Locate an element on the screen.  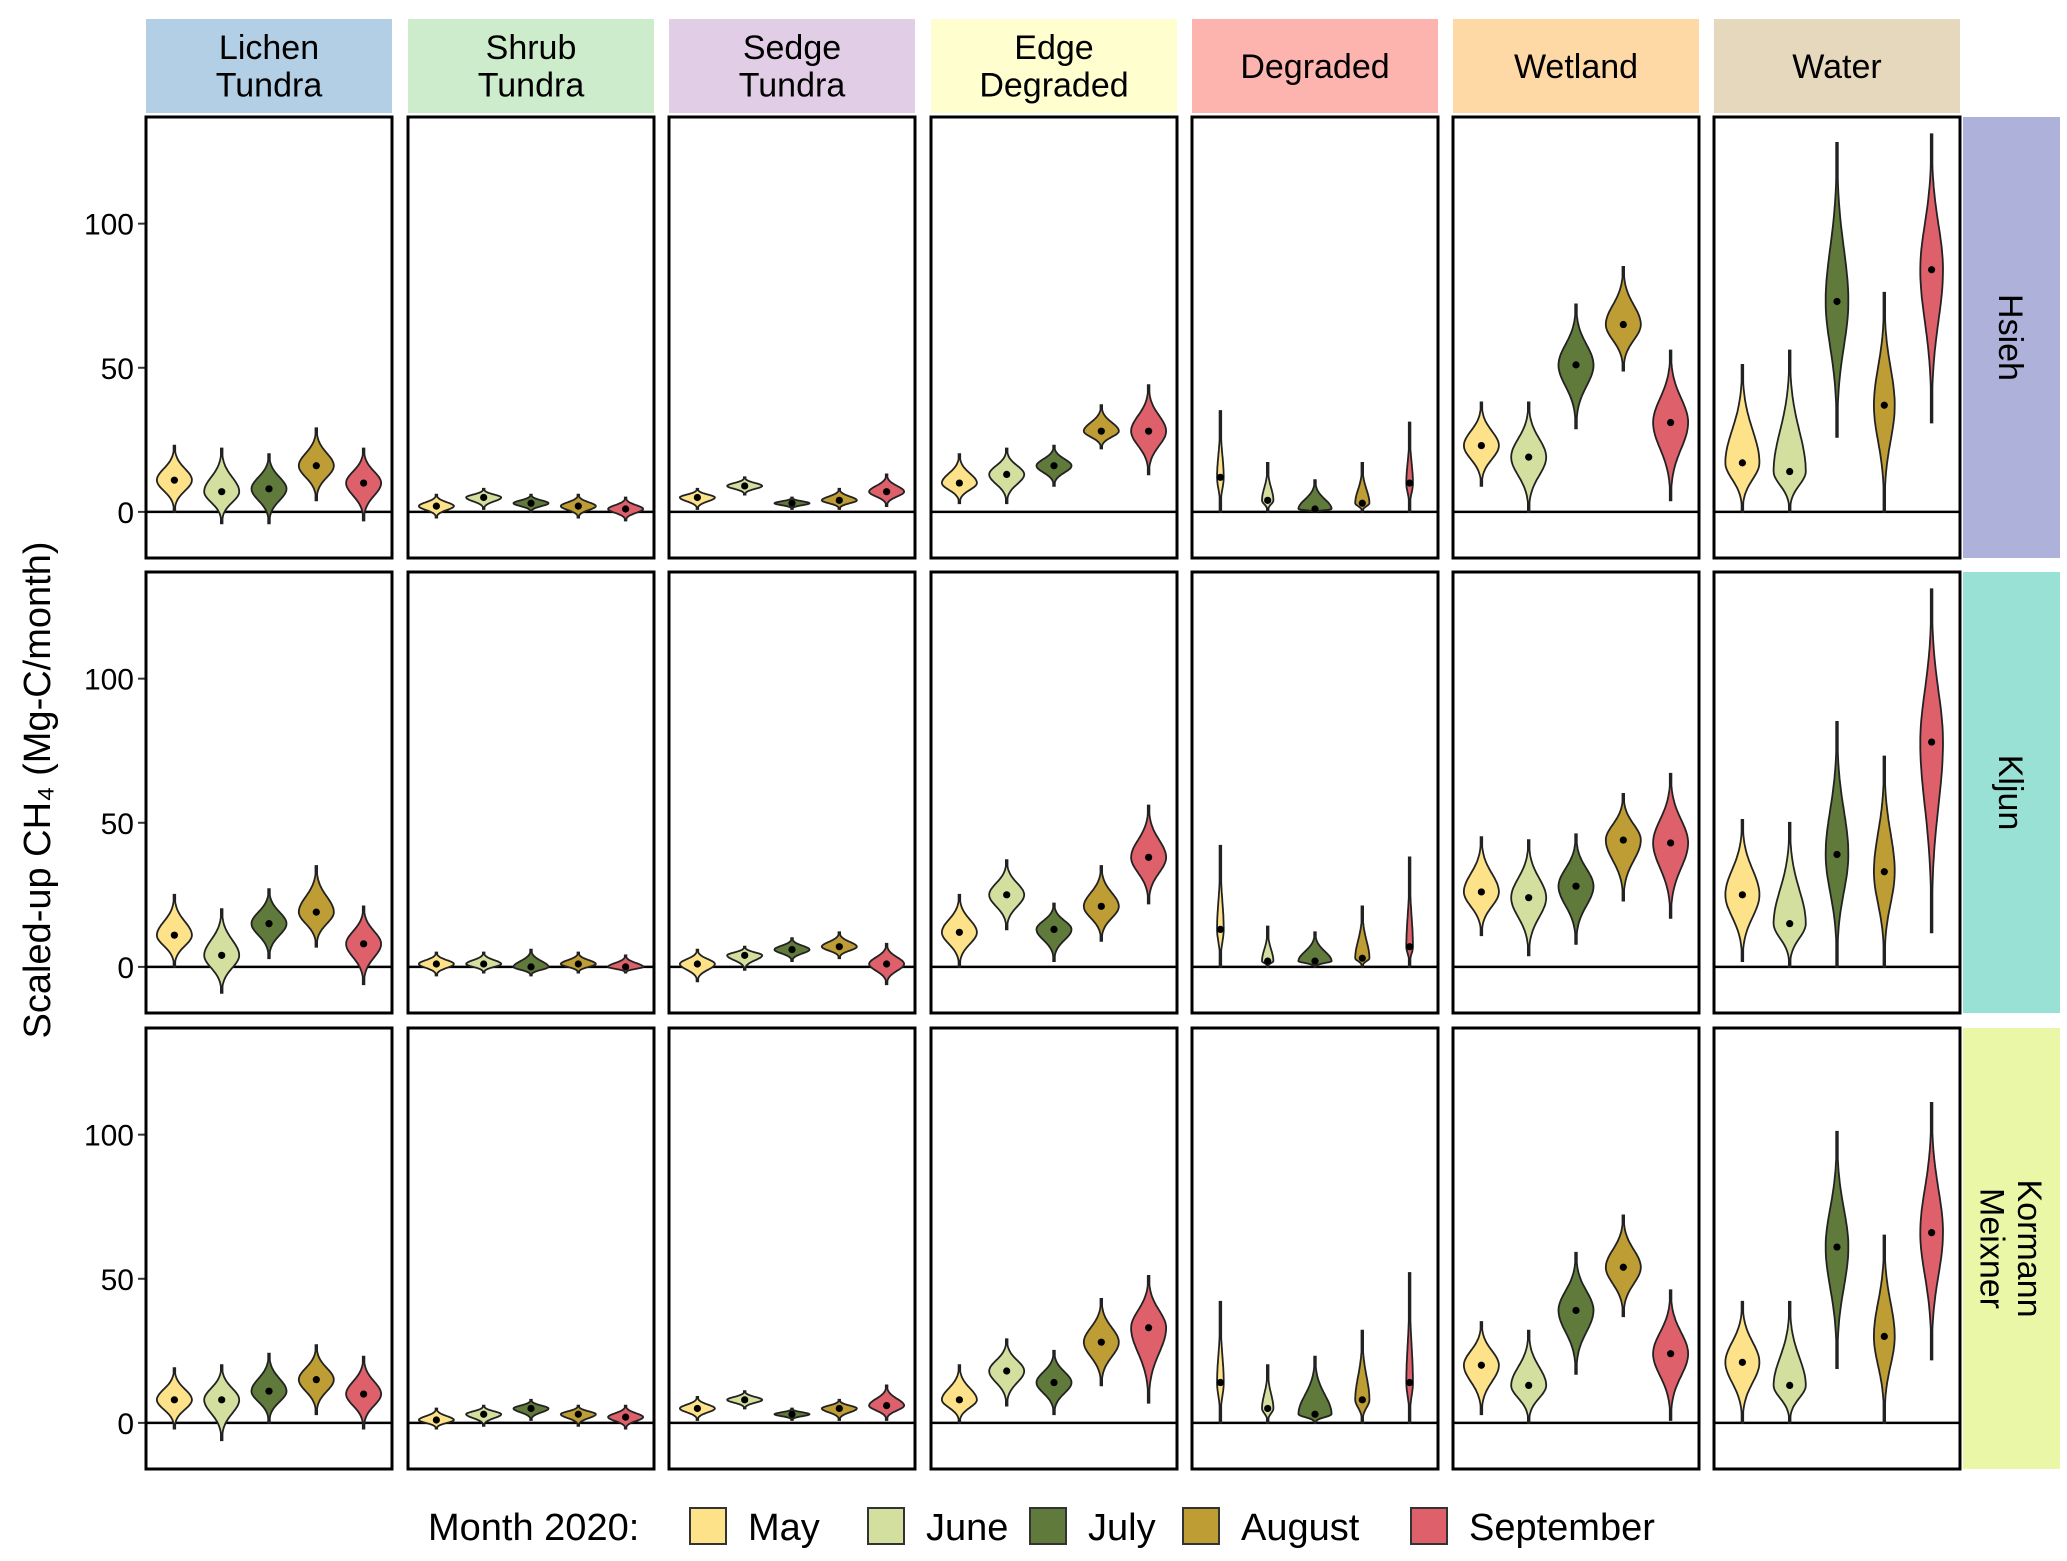
violin-kljun-water-june is located at coordinates (1789, 894).